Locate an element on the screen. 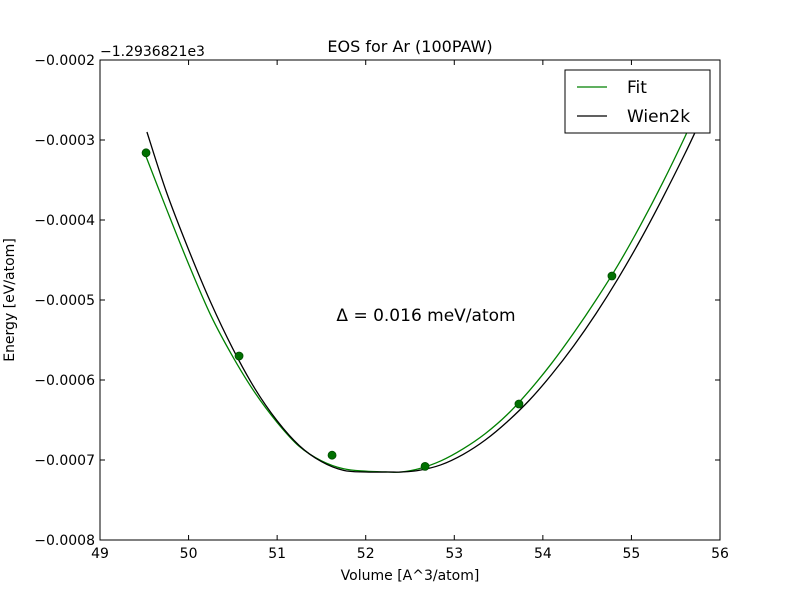 The width and height of the screenshot is (800, 600). x-tick-label: 52 is located at coordinates (366, 554).